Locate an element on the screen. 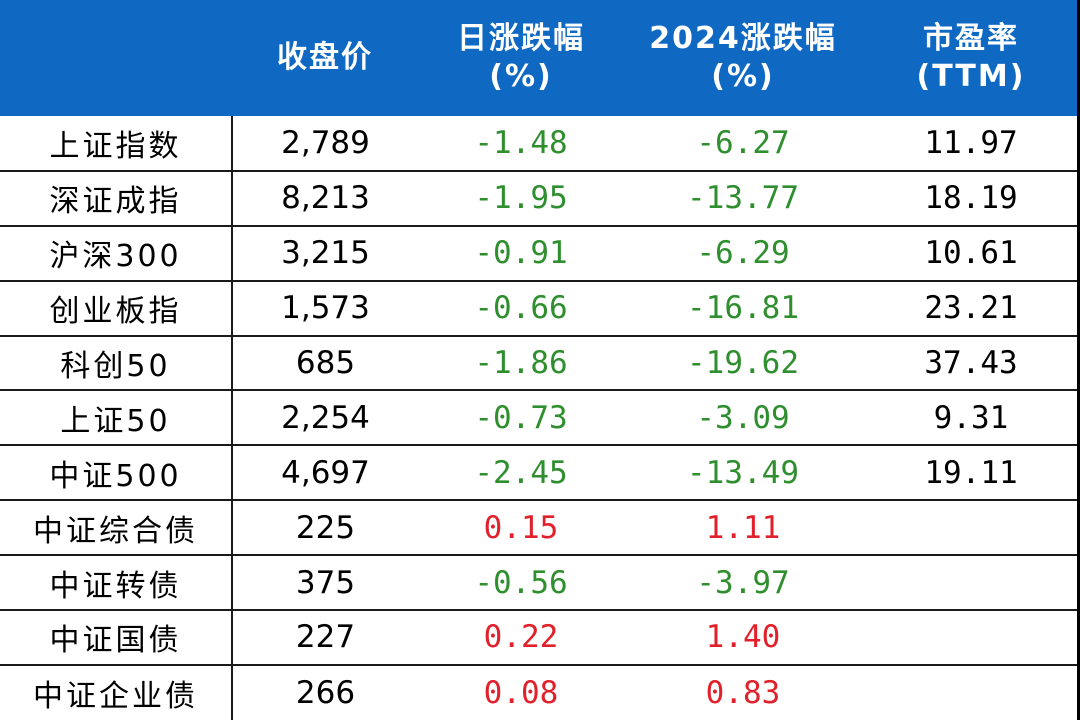 The image size is (1080, 720). table-row: 科创50 685 -1.86 -19.62 37.43 is located at coordinates (540, 363).